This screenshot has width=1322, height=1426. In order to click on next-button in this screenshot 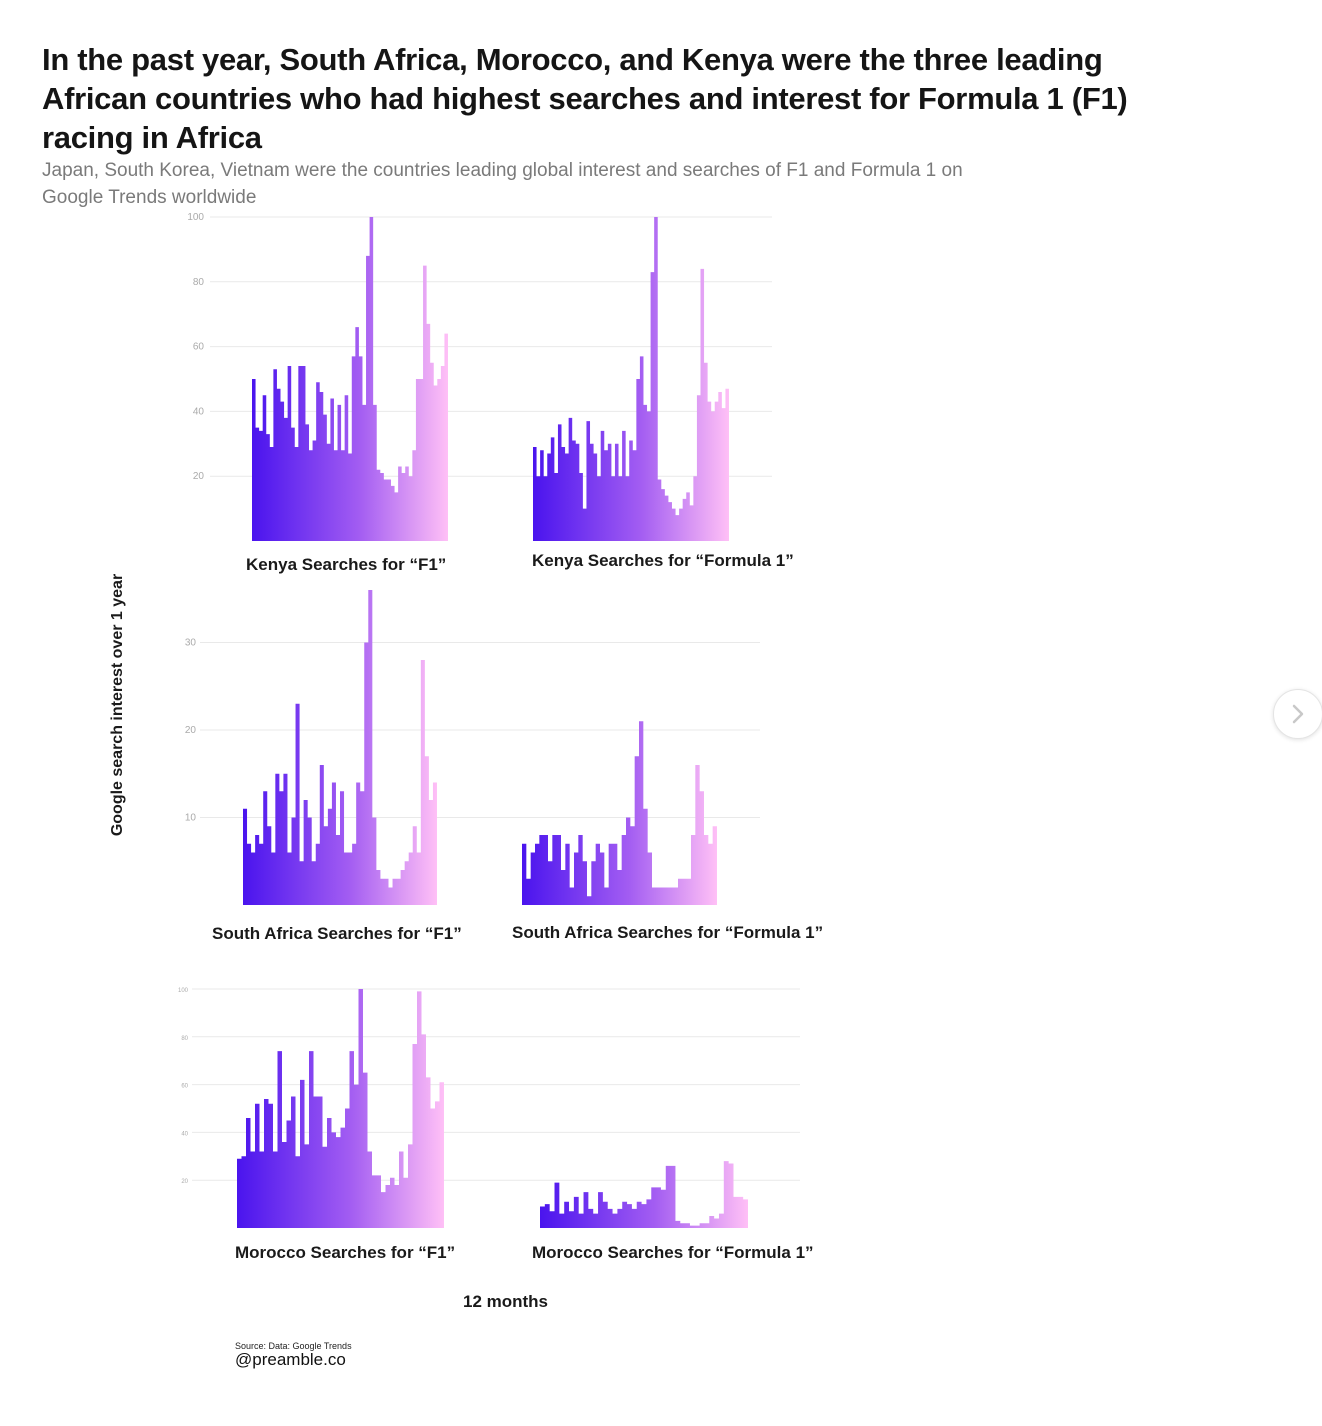, I will do `click(1297, 714)`.